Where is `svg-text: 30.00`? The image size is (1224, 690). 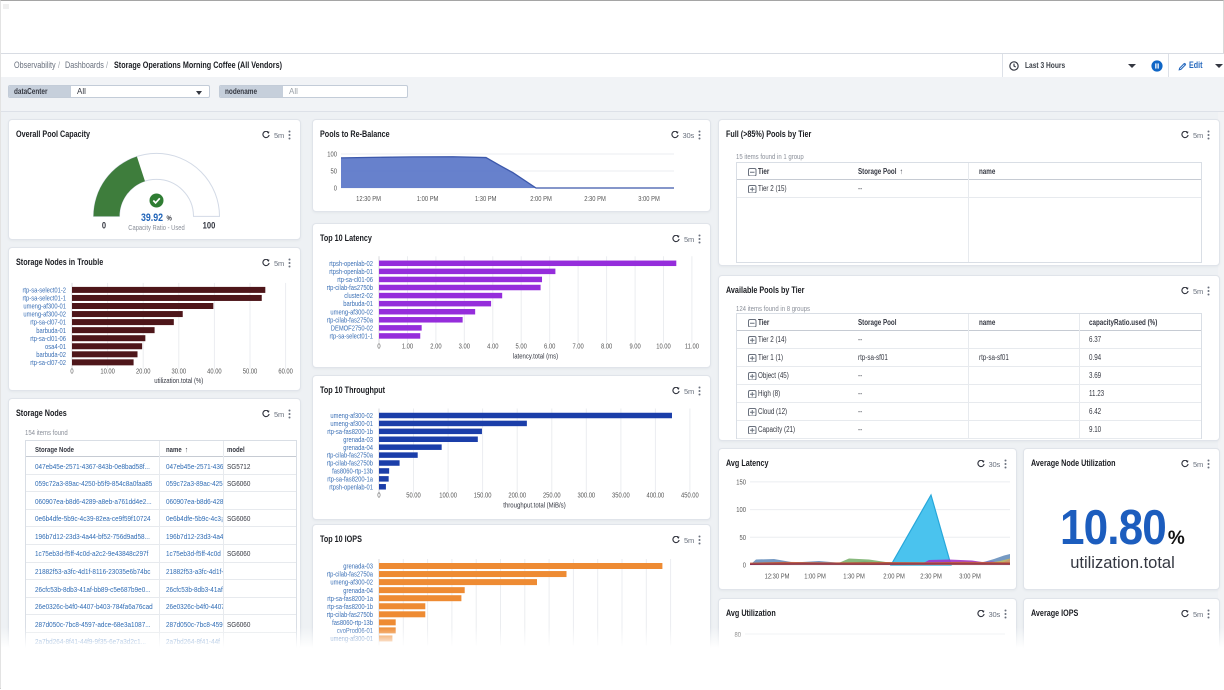
svg-text: 30.00 is located at coordinates (179, 371).